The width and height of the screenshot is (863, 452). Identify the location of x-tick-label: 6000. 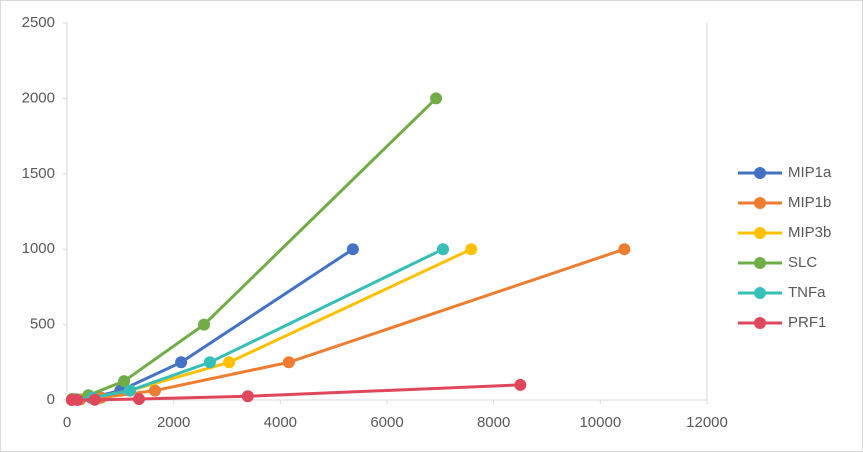
(386, 422).